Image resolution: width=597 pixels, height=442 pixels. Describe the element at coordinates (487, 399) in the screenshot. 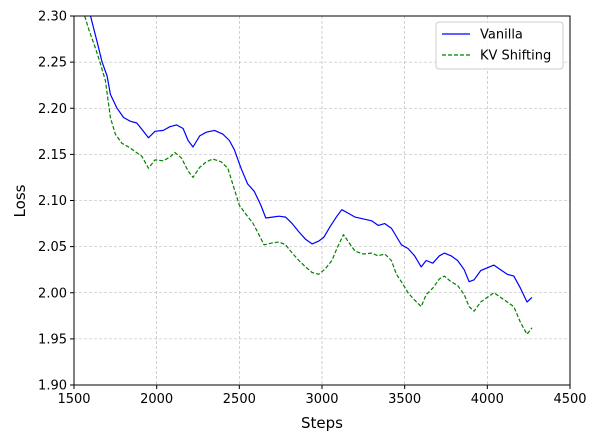

I see `x-tick-label: 4000` at that location.